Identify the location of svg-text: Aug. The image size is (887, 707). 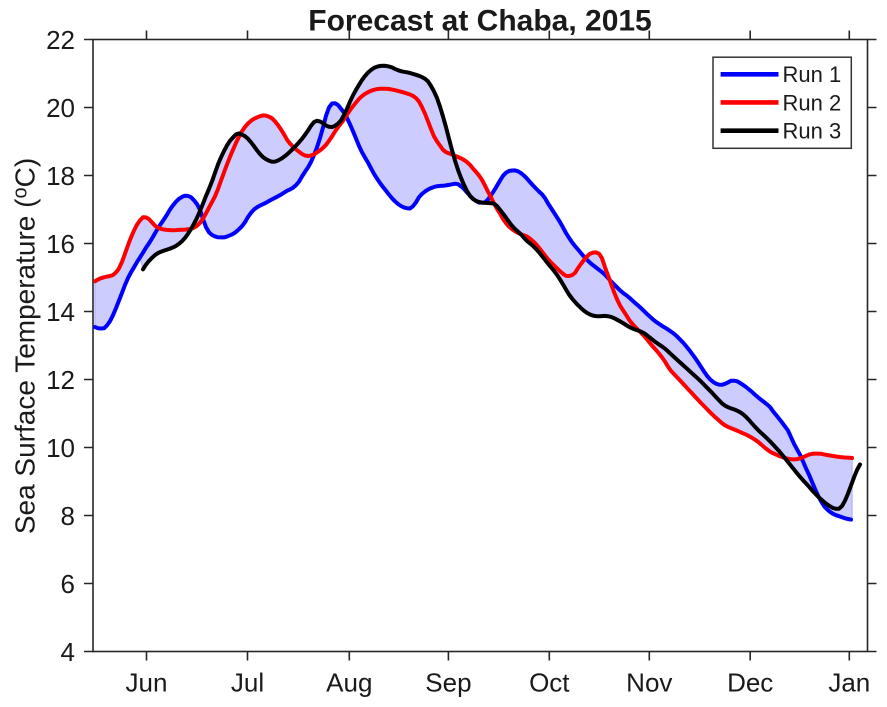
(349, 683).